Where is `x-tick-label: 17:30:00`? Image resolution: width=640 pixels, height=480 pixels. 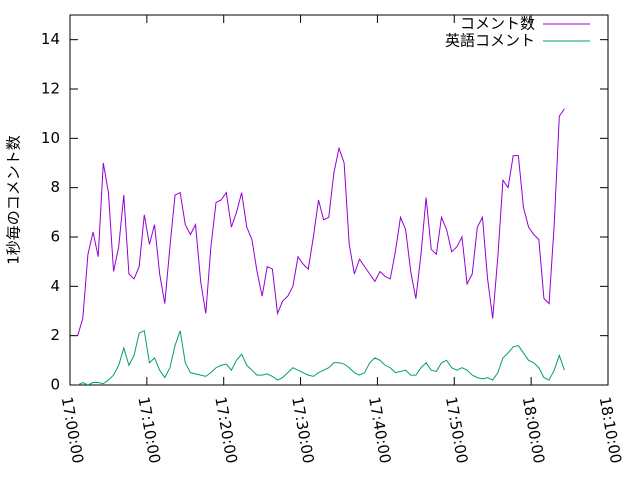
x-tick-label: 17:30:00 is located at coordinates (302, 429).